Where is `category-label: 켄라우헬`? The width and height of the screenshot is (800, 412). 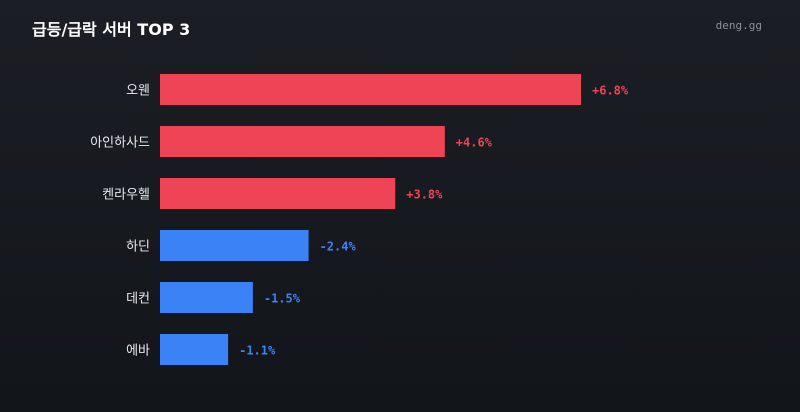
category-label: 켄라우헬 is located at coordinates (126, 195).